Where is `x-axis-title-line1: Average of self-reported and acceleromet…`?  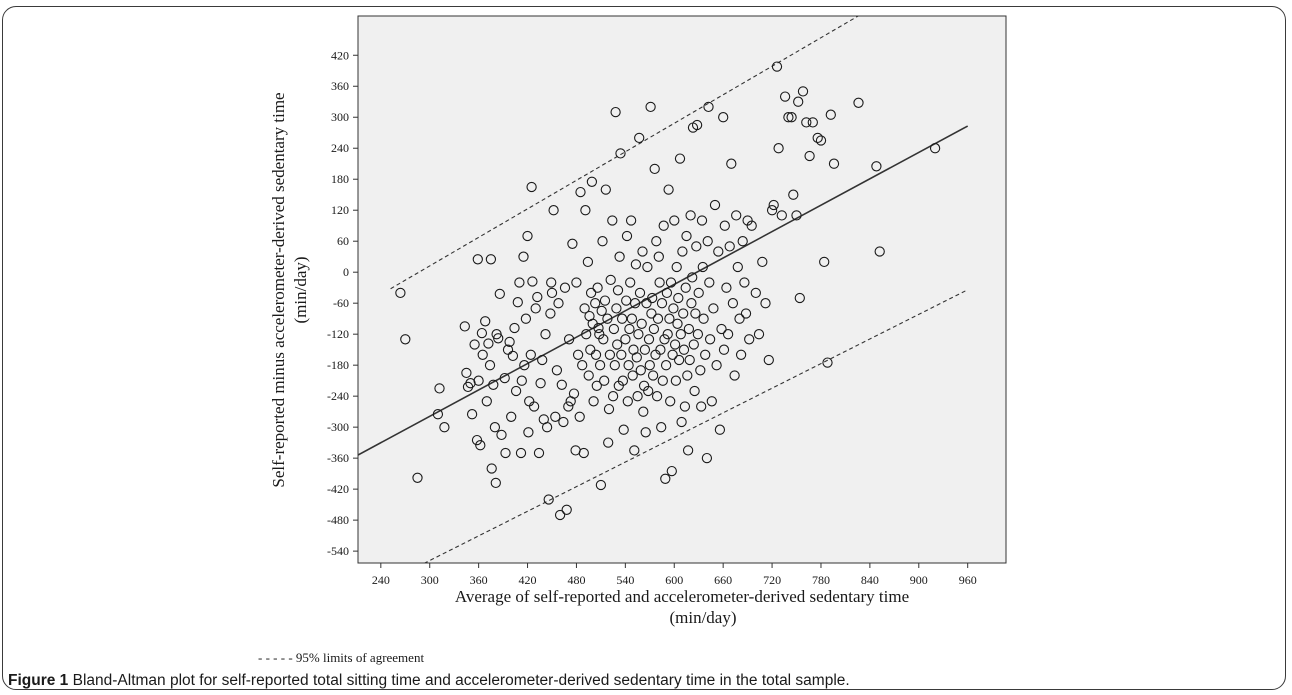 x-axis-title-line1: Average of self-reported and acceleromet… is located at coordinates (682, 596).